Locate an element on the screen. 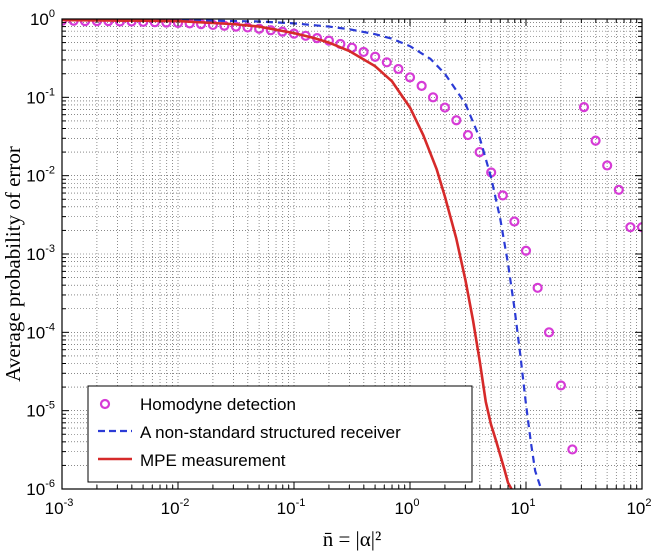 This screenshot has width=658, height=554. legend-symbol-homodyne is located at coordinates (105, 404).